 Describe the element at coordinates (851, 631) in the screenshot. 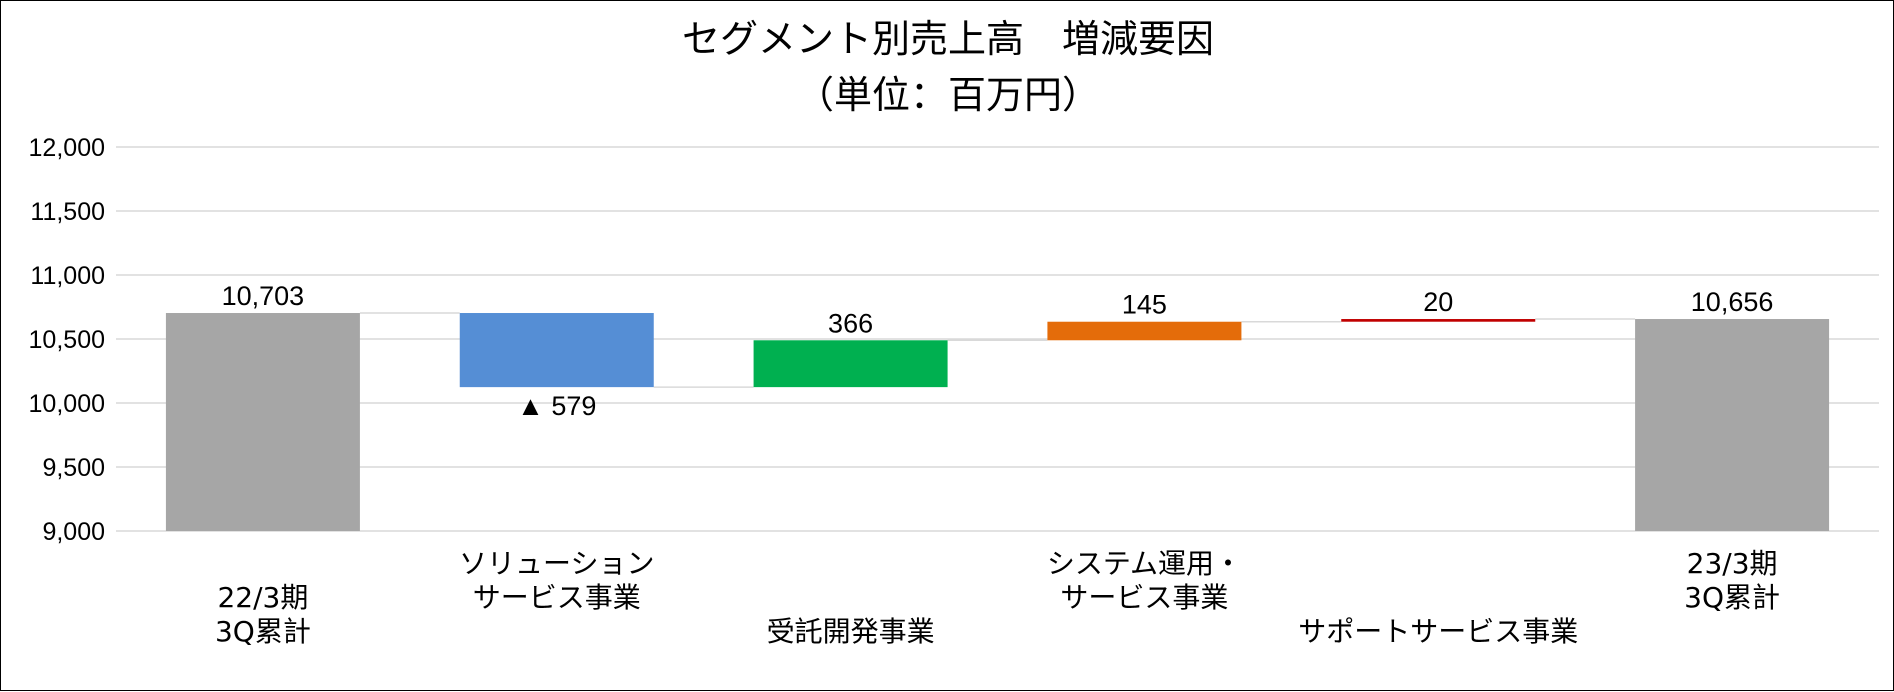

I see `category-label: 受託開発事業` at that location.